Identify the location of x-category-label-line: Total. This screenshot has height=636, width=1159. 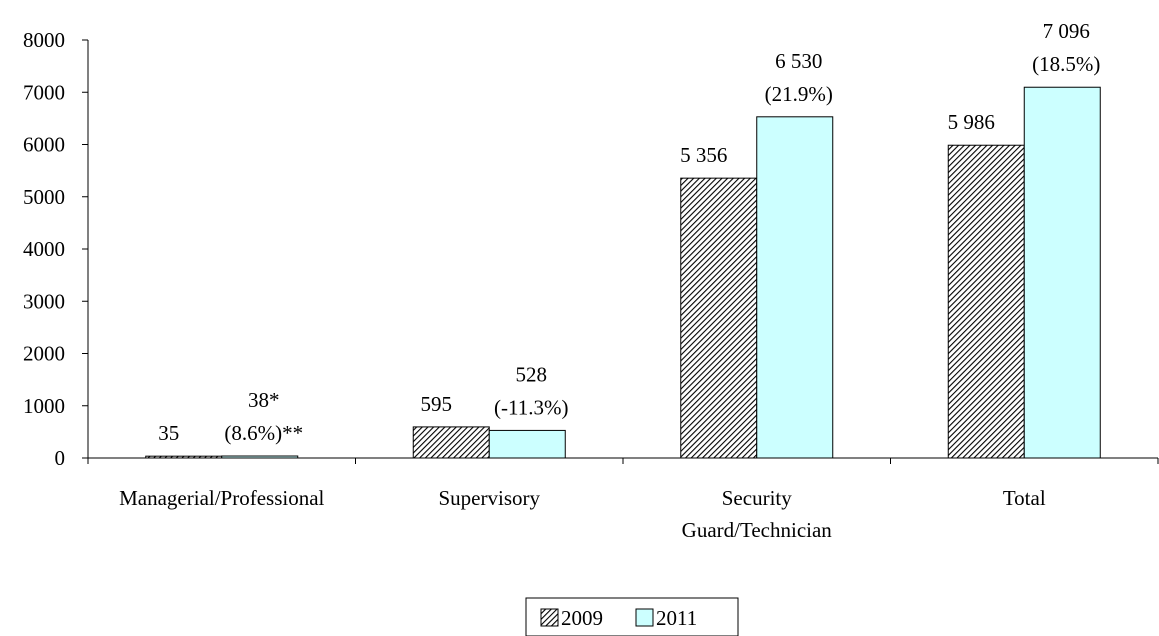
(1024, 498).